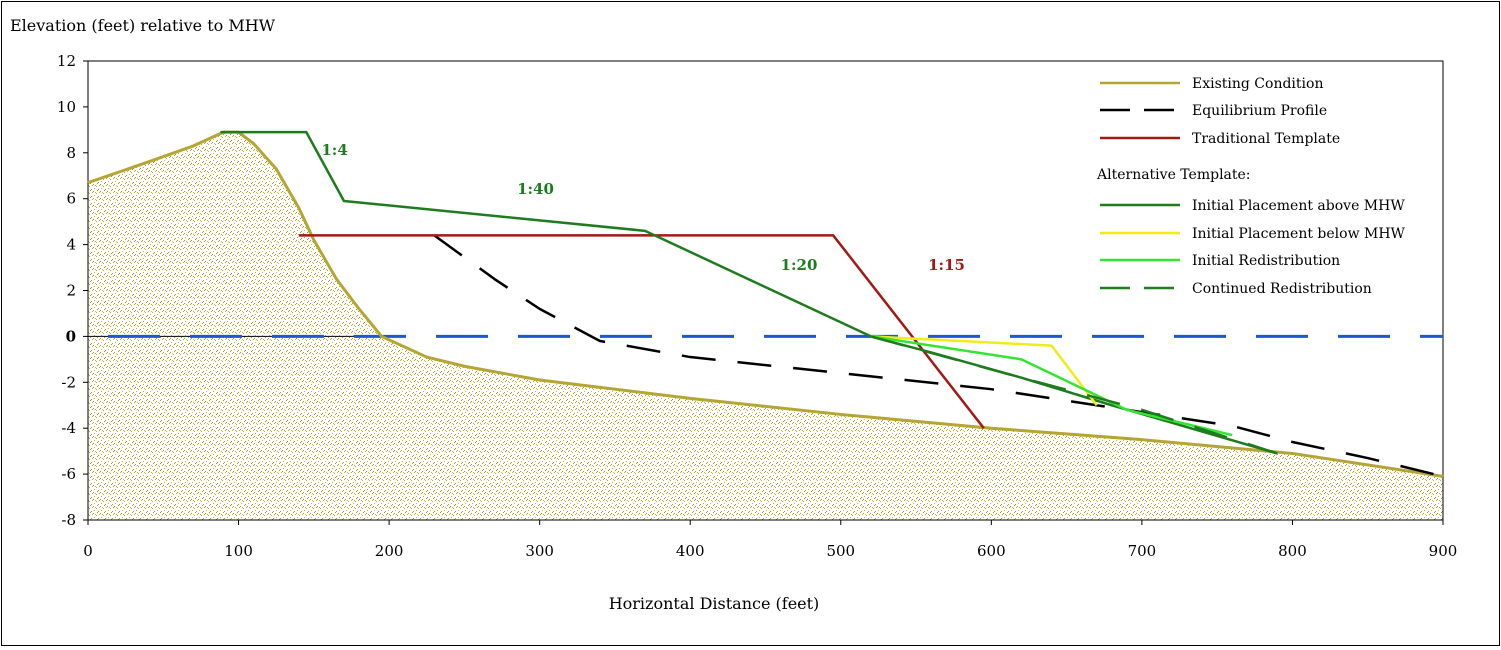 The width and height of the screenshot is (1501, 650). What do you see at coordinates (71, 291) in the screenshot?
I see `y-tick-label: 2` at bounding box center [71, 291].